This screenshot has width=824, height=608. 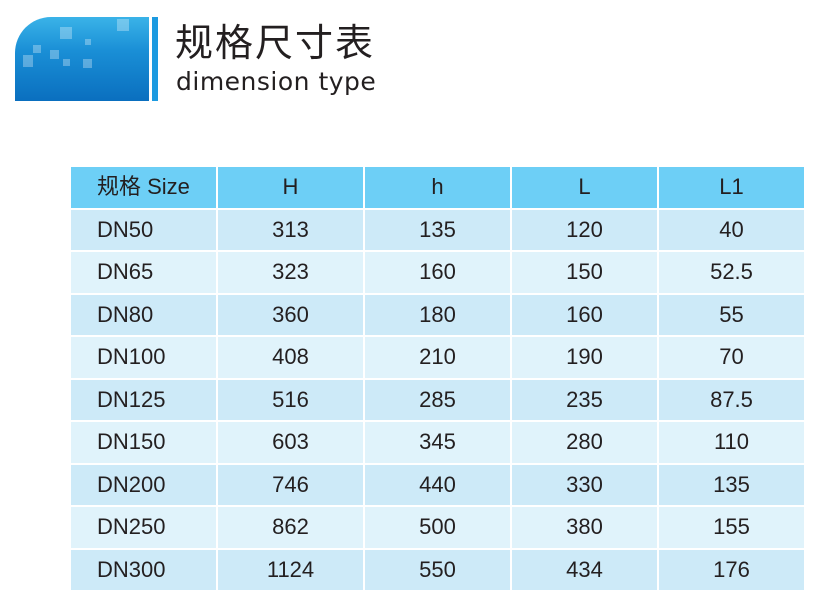 What do you see at coordinates (276, 81) in the screenshot?
I see `page-subtitle: dimension type` at bounding box center [276, 81].